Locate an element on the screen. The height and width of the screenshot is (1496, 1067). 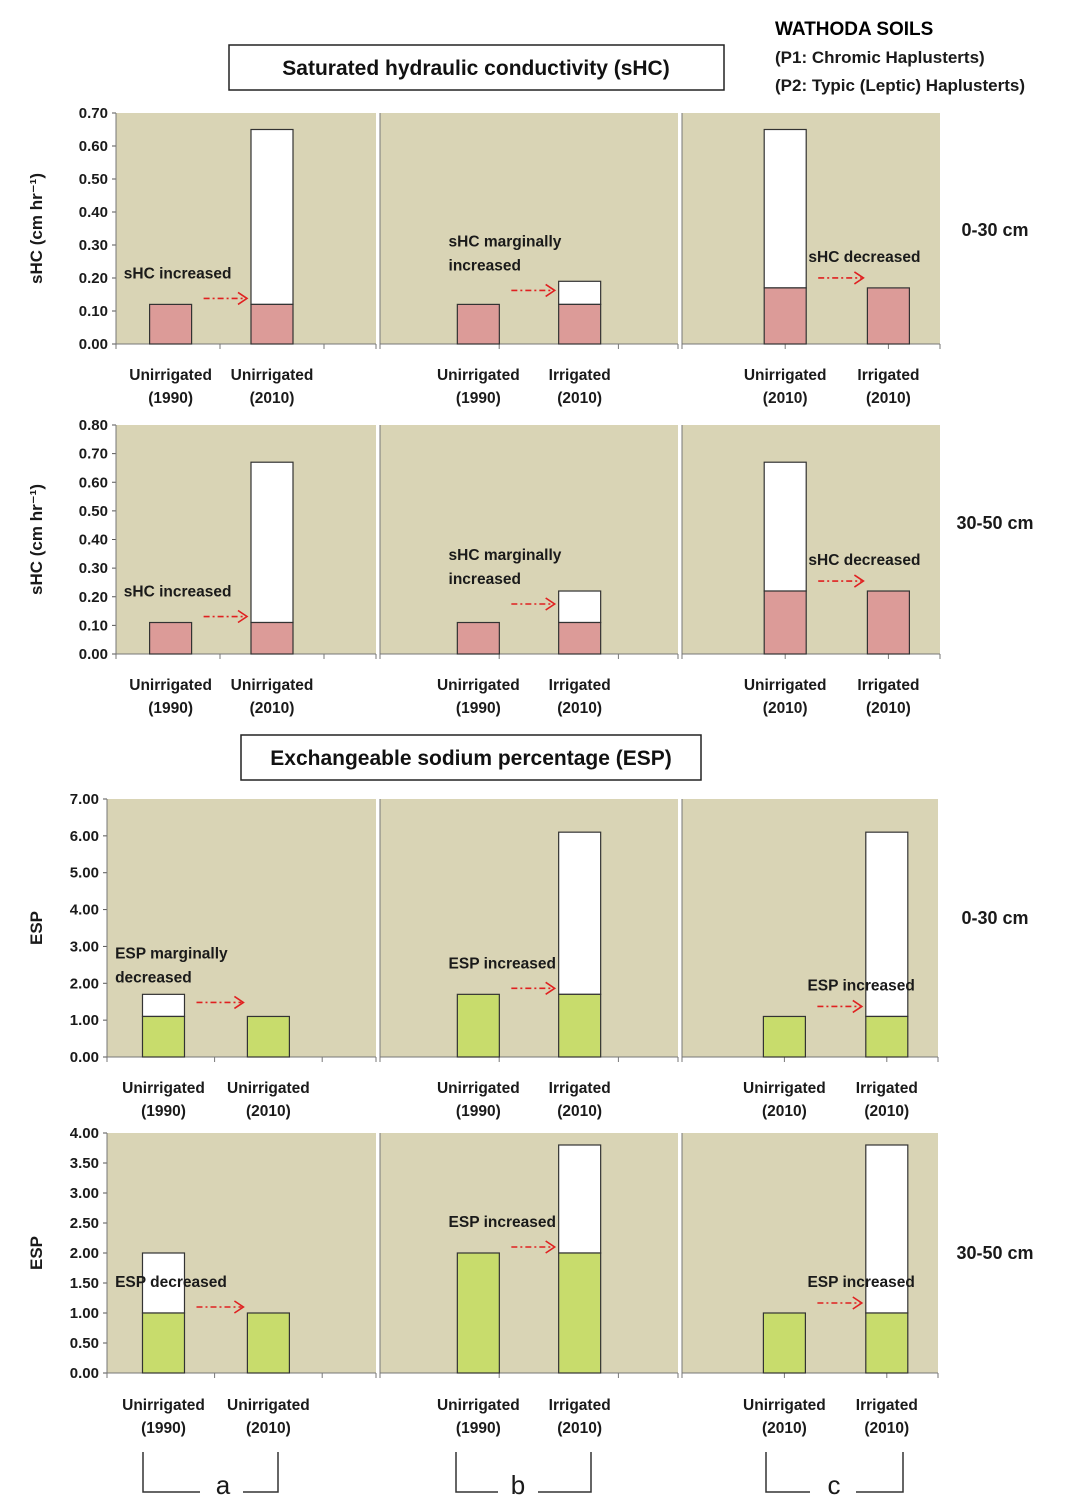
legend-line-p2: (P2: Typic (Leptic) Haplusterts) is located at coordinates (900, 85).